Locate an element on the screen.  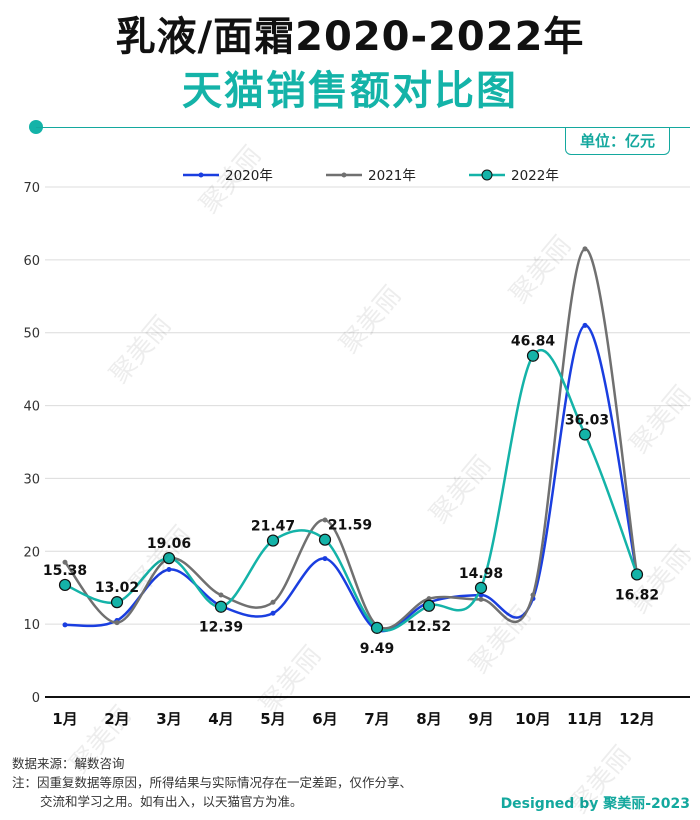
x-tick-label: 5月 is located at coordinates (272, 719).